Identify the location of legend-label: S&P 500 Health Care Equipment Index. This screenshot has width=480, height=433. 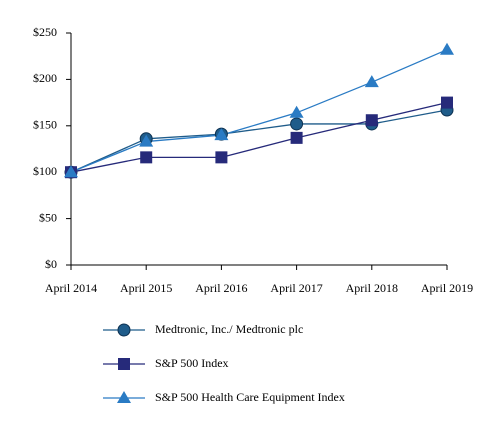
(250, 397).